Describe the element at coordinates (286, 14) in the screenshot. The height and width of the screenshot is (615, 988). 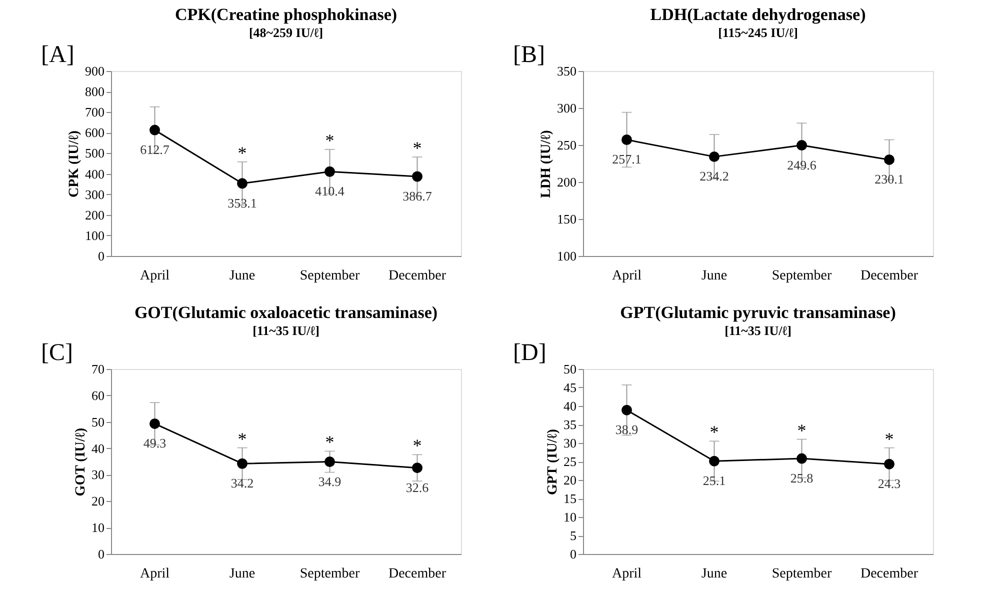
I see `chart-title: CPK(Creatine phosphokinase)` at that location.